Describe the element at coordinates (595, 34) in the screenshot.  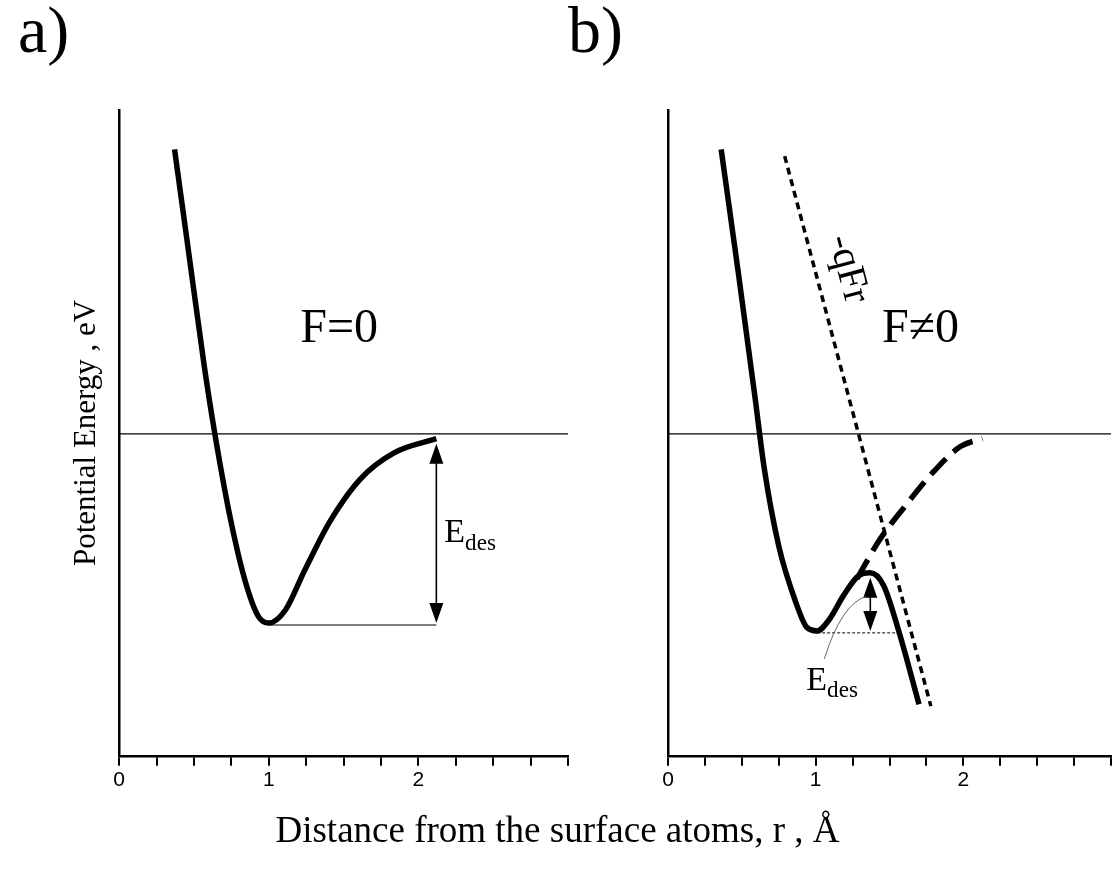
I see `chart-title: b)` at that location.